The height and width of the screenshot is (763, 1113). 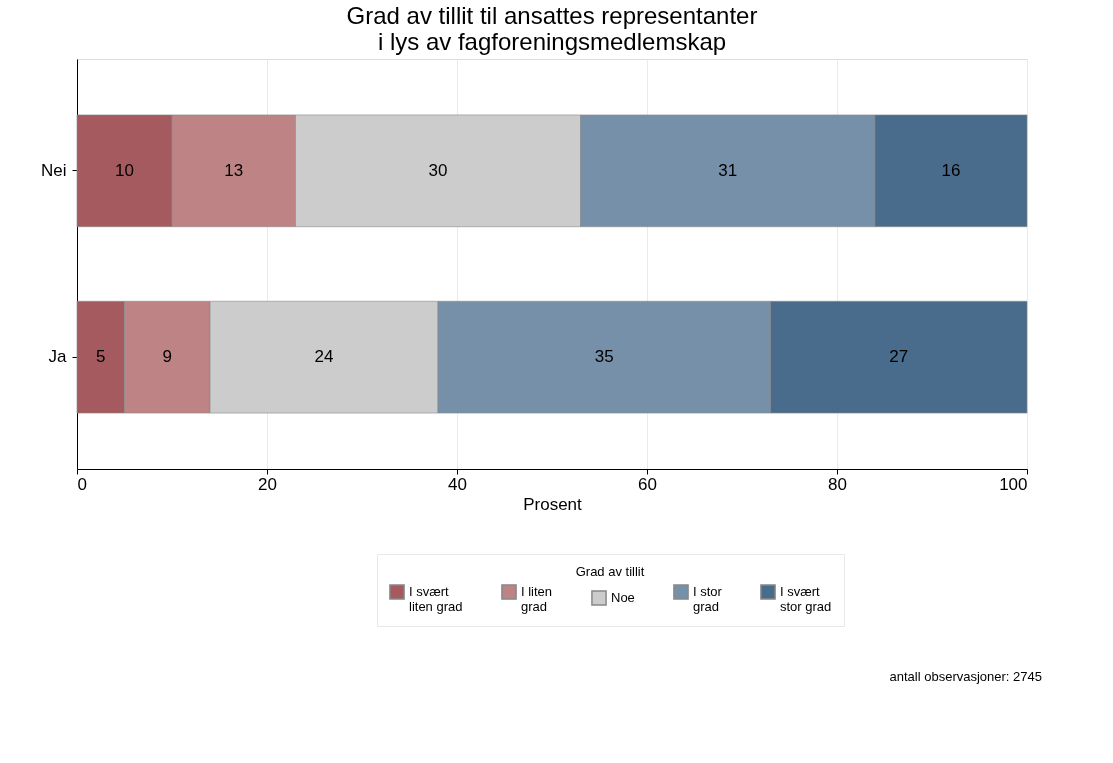 What do you see at coordinates (457, 484) in the screenshot?
I see `x-tick-label: 40` at bounding box center [457, 484].